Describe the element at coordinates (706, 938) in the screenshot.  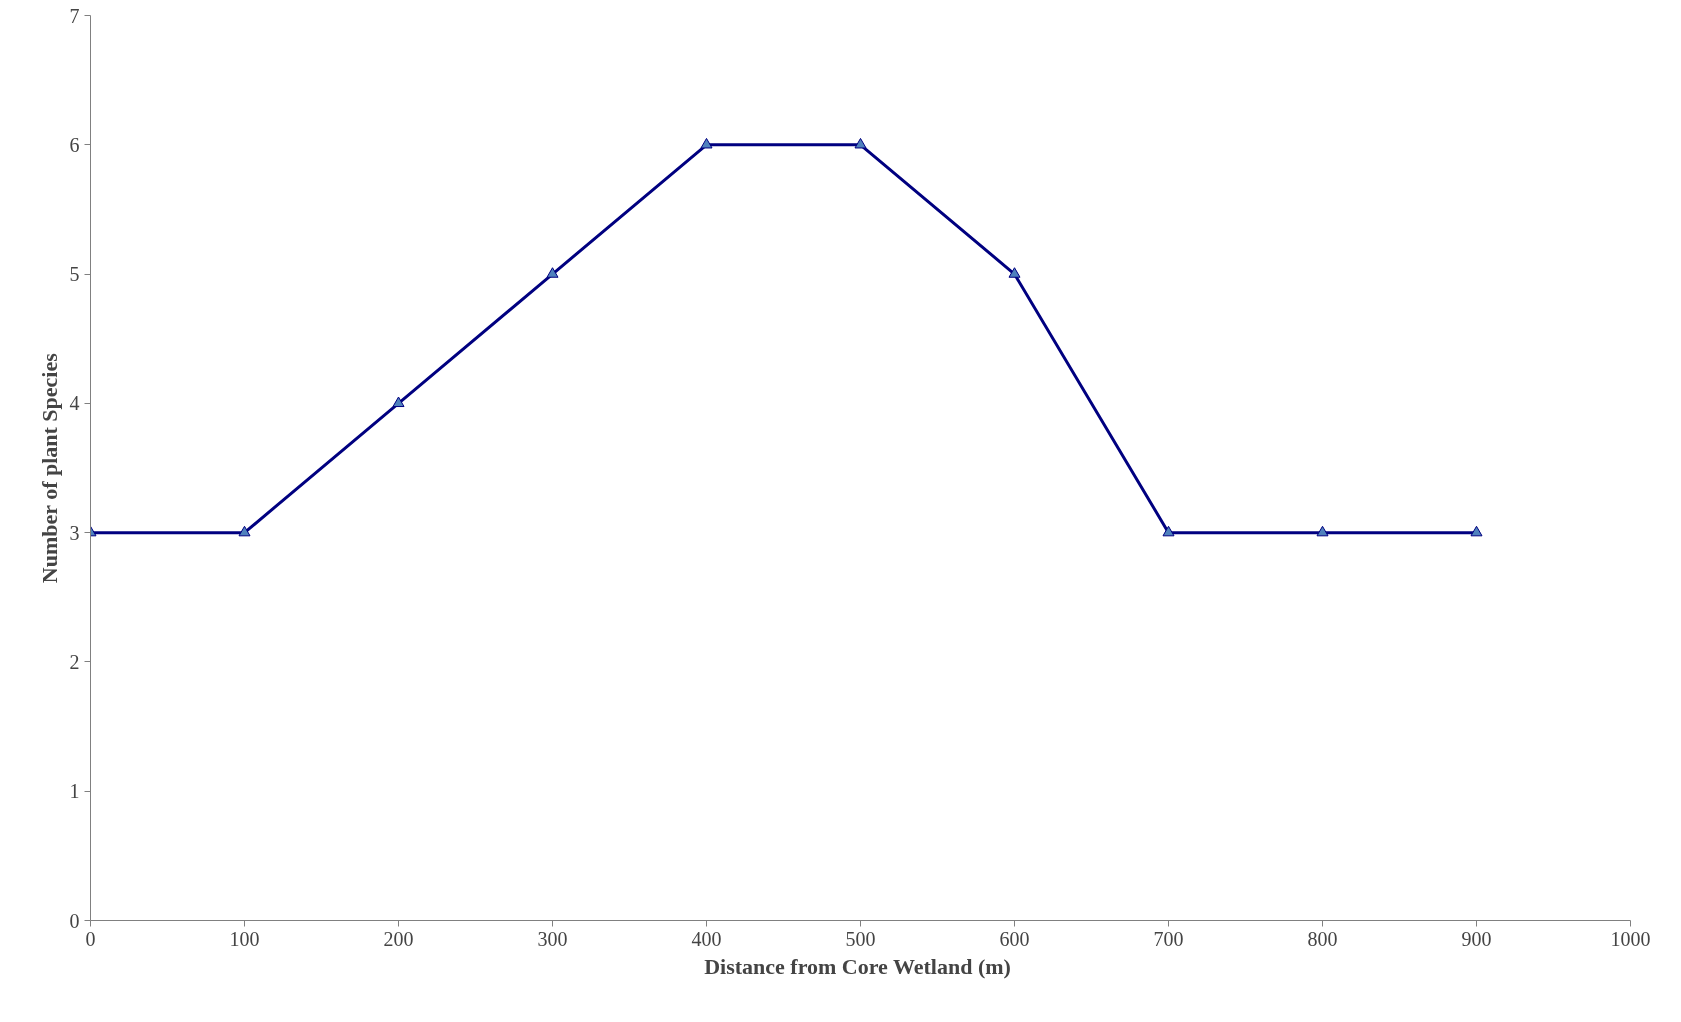
I see `x-tick-label: 400` at that location.